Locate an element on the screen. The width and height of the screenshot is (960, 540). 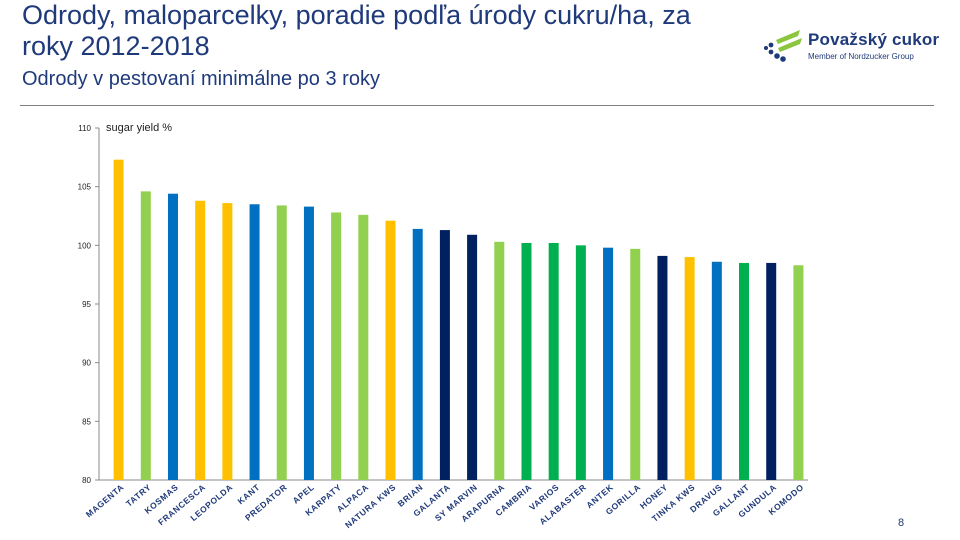
bar-tinka-kws is located at coordinates (689, 368).